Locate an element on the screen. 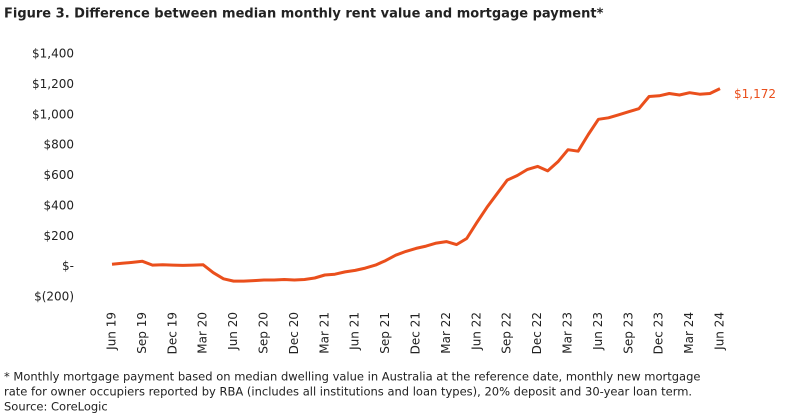  x-tick-label: Jun 22 is located at coordinates (476, 331).